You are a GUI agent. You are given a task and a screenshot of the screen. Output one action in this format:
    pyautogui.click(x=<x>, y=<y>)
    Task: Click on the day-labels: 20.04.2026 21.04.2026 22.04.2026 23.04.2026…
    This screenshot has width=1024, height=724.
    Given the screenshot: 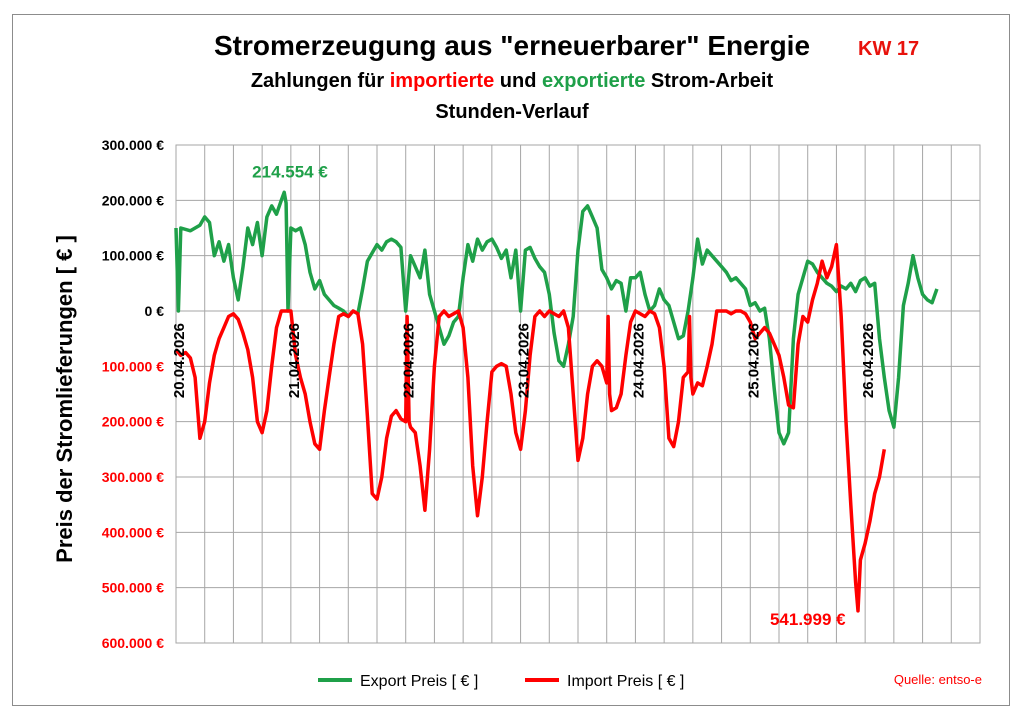 What is the action you would take?
    pyautogui.click(x=524, y=360)
    